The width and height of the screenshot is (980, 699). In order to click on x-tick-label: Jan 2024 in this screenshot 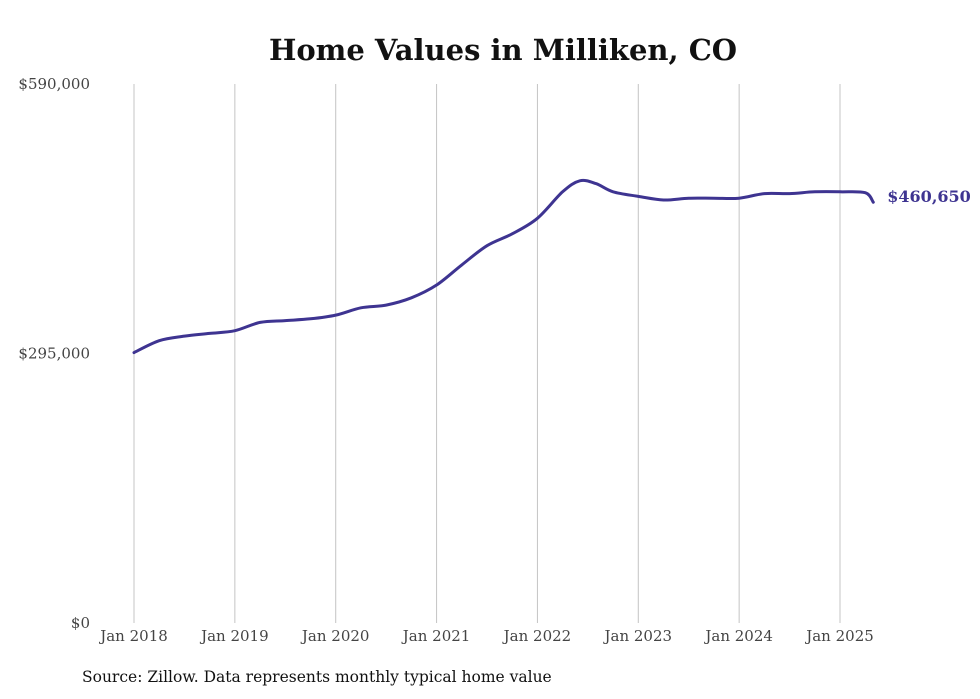, I will do `click(738, 636)`.